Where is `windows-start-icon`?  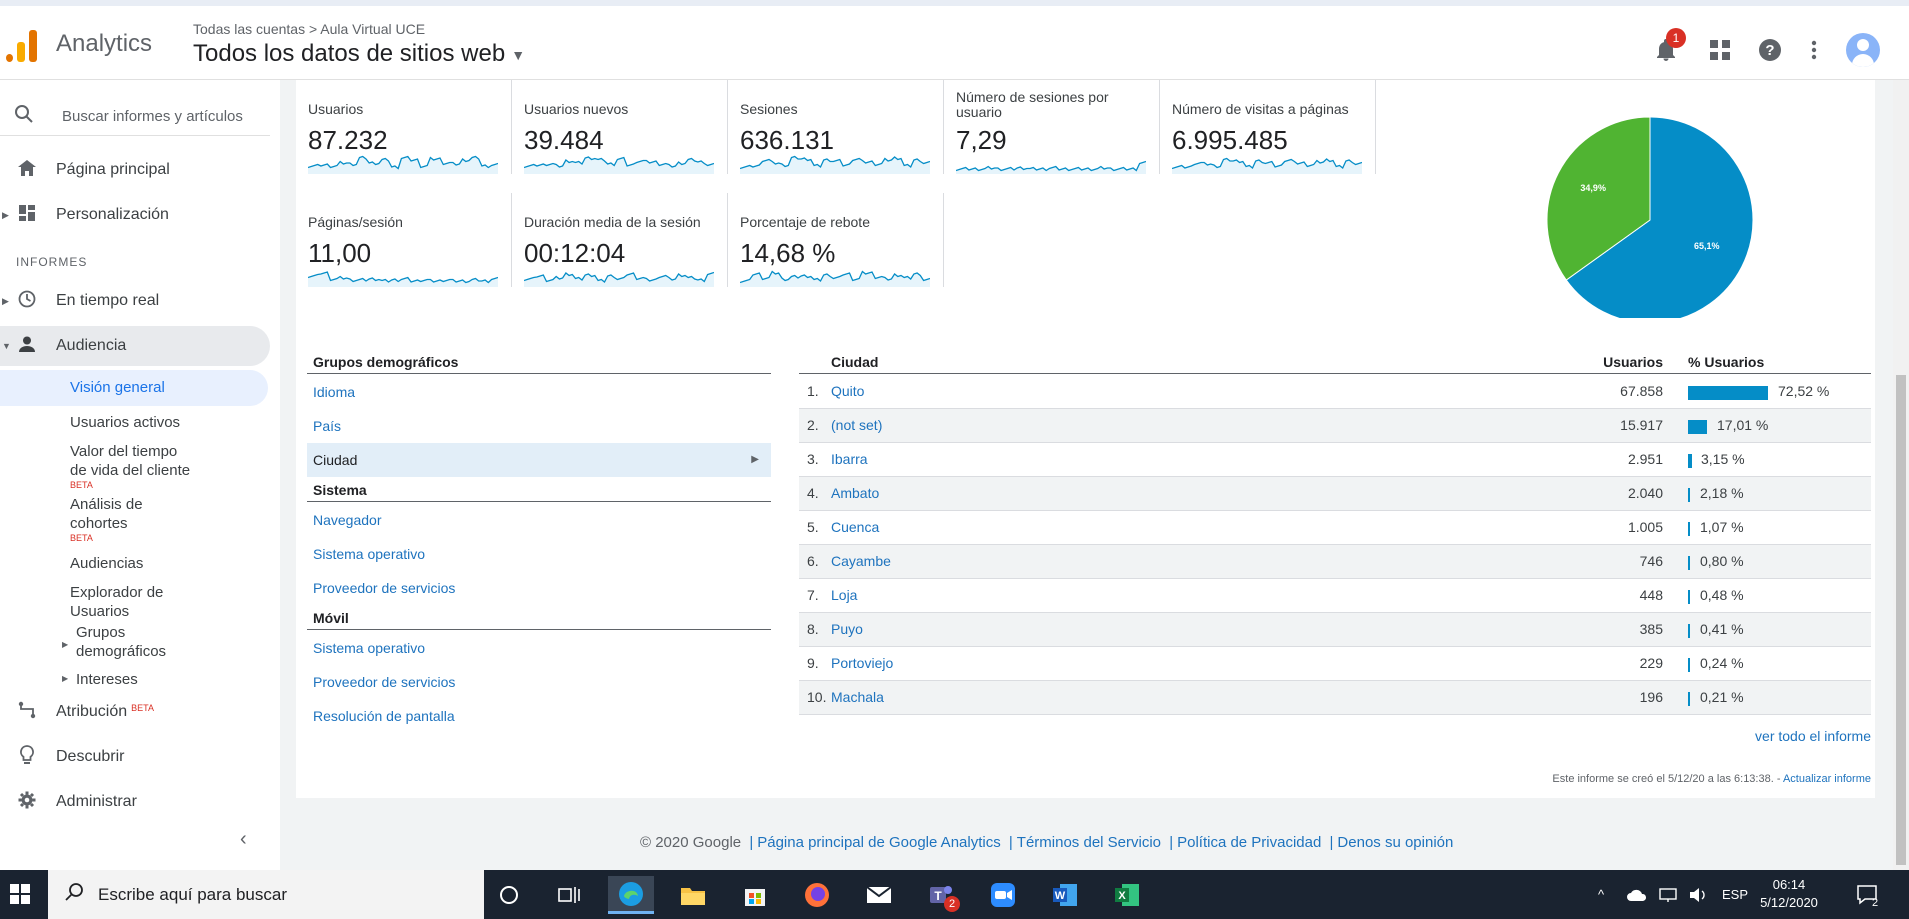
windows-start-icon is located at coordinates (20, 894).